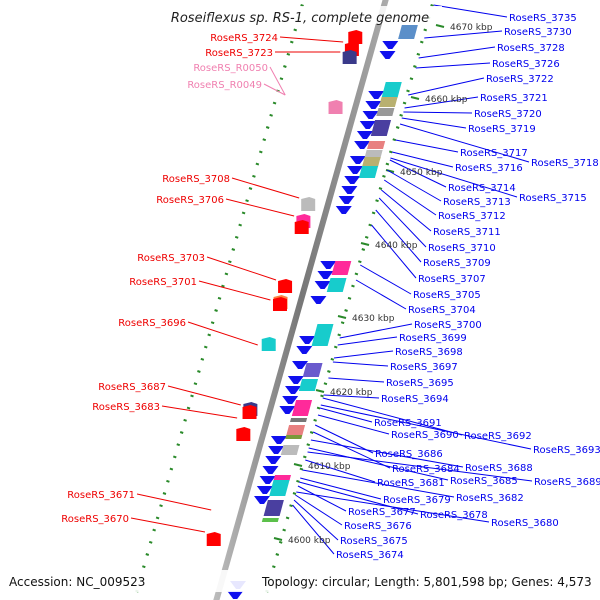  I want to click on gene-label-reverse: RoseRS_3722, so click(520, 79).